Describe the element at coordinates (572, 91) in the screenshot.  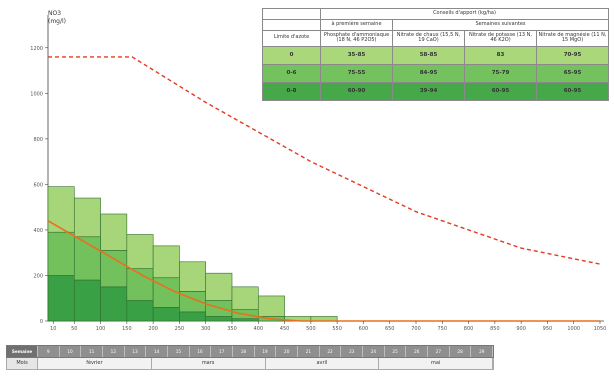
I see `table-cell: 60-95` at that location.